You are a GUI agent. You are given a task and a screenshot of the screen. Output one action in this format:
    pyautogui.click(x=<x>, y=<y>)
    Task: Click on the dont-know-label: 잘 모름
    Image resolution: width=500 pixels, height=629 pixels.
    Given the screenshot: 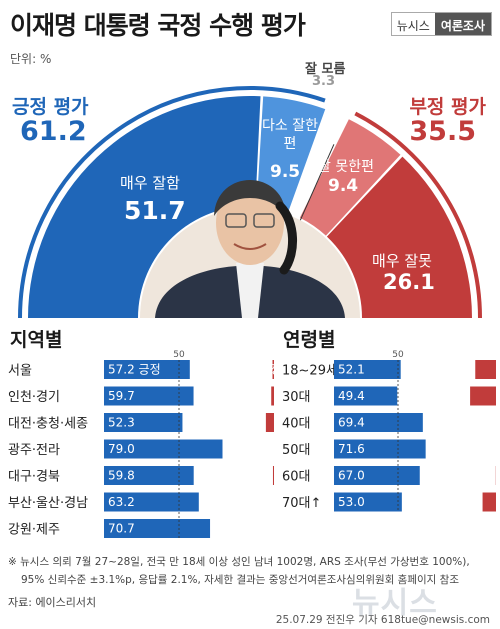 What is the action you would take?
    pyautogui.click(x=325, y=69)
    